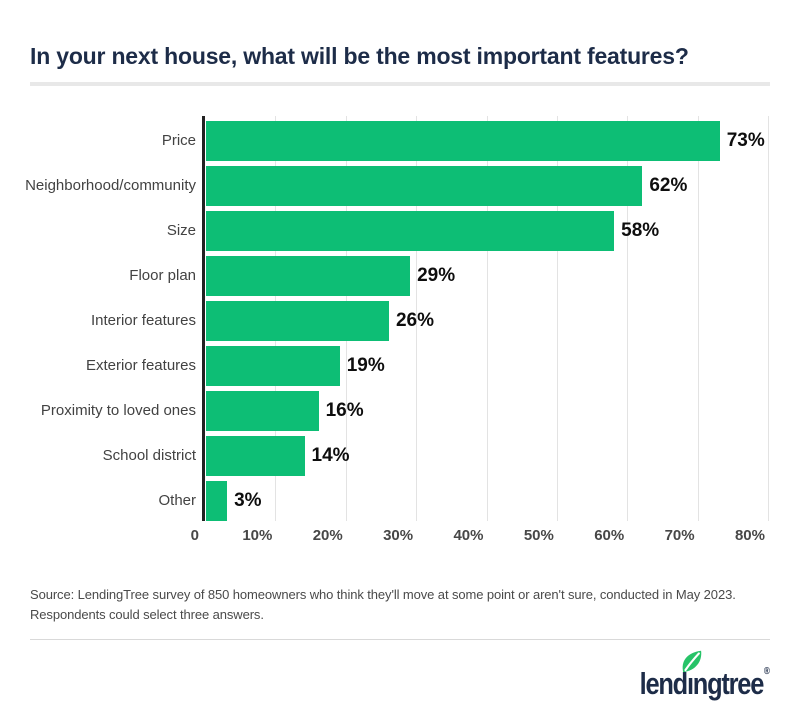 This screenshot has height=712, width=800. What do you see at coordinates (178, 140) in the screenshot?
I see `category-label: Price` at bounding box center [178, 140].